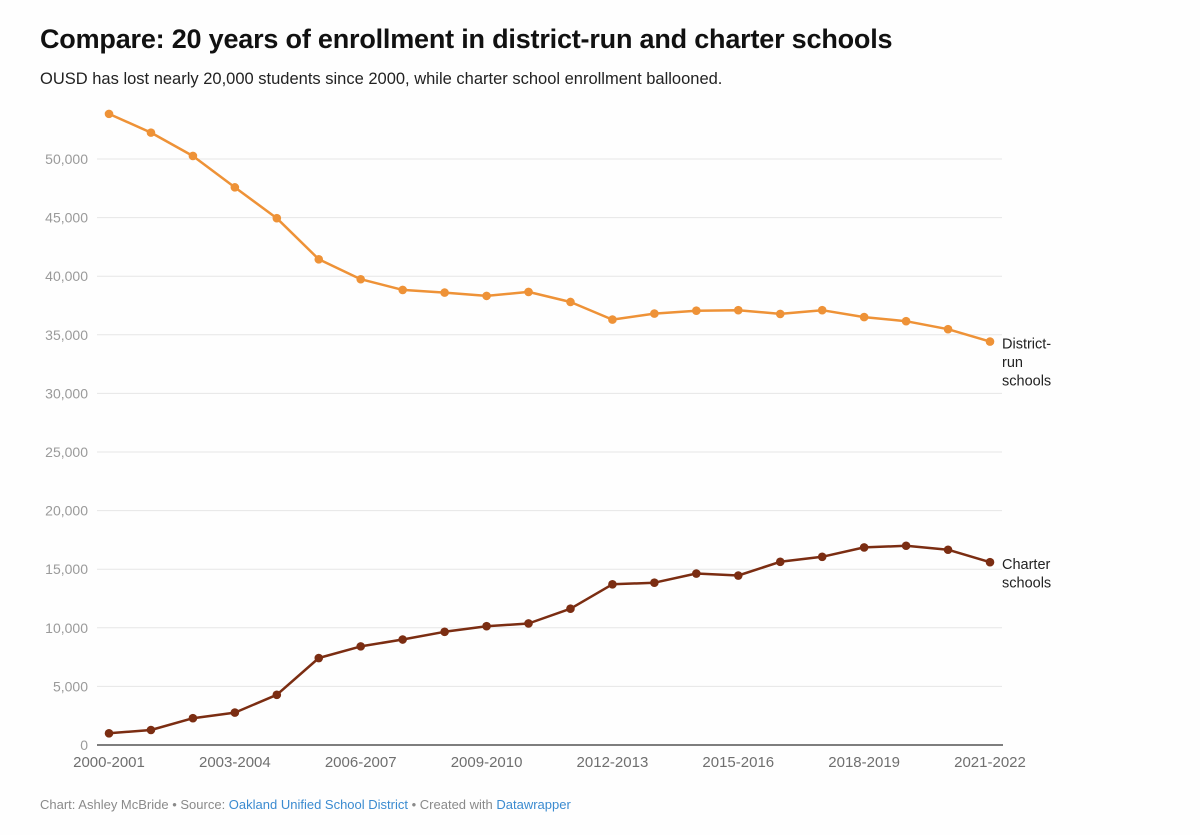 The width and height of the screenshot is (1200, 835). What do you see at coordinates (66, 335) in the screenshot?
I see `y-tick-label: 35,000` at bounding box center [66, 335].